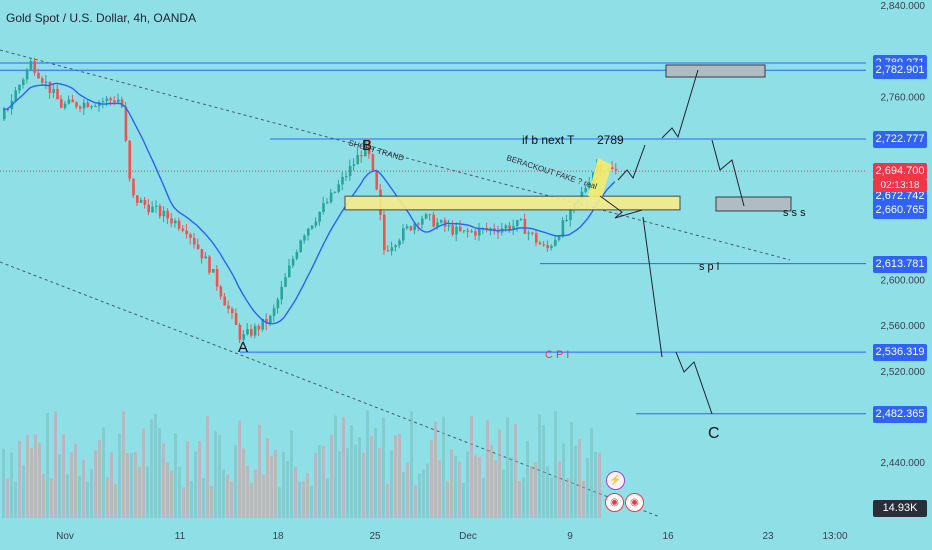 This screenshot has width=932, height=550. What do you see at coordinates (615, 480) in the screenshot?
I see `flash-event-icon: ⚡` at bounding box center [615, 480].